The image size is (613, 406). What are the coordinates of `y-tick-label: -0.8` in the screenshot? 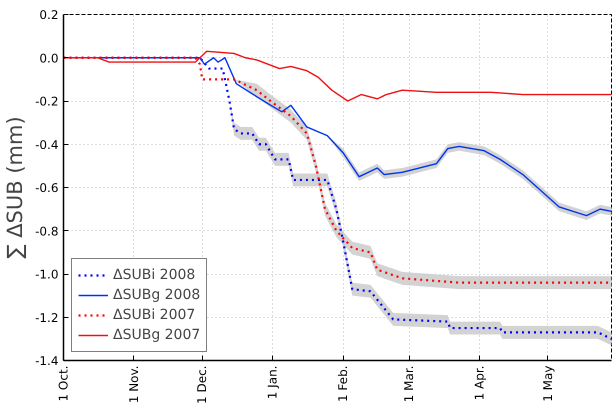 It's located at (47, 231).